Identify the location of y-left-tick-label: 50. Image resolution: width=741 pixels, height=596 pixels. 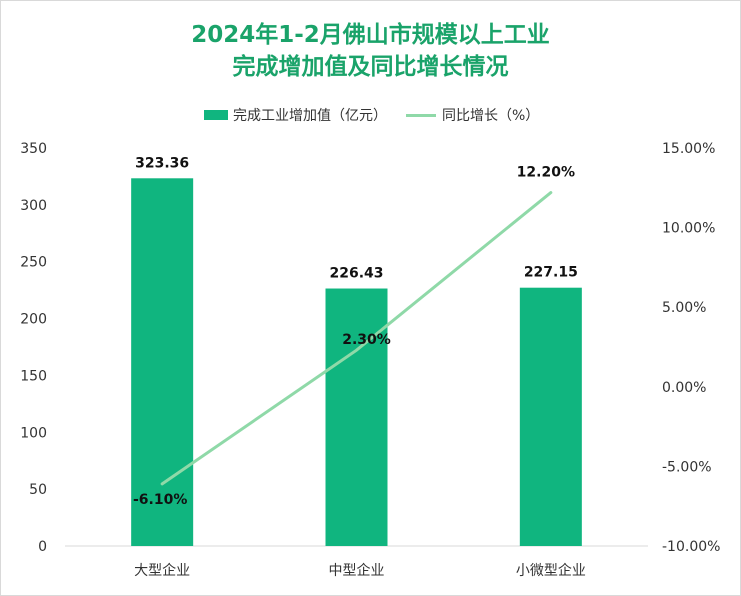
(38, 490).